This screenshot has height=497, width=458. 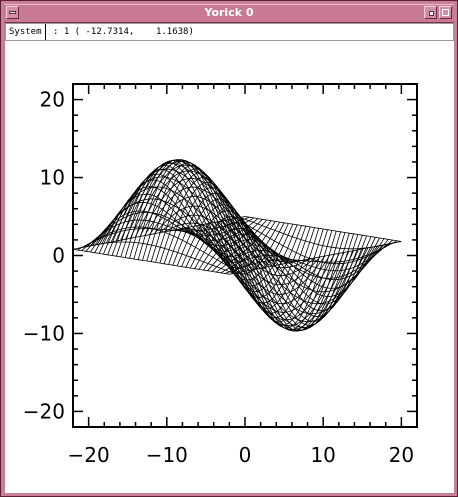 What do you see at coordinates (229, 32) in the screenshot?
I see `status-bar: System : 1 ( -12.7314, 1.1638)` at bounding box center [229, 32].